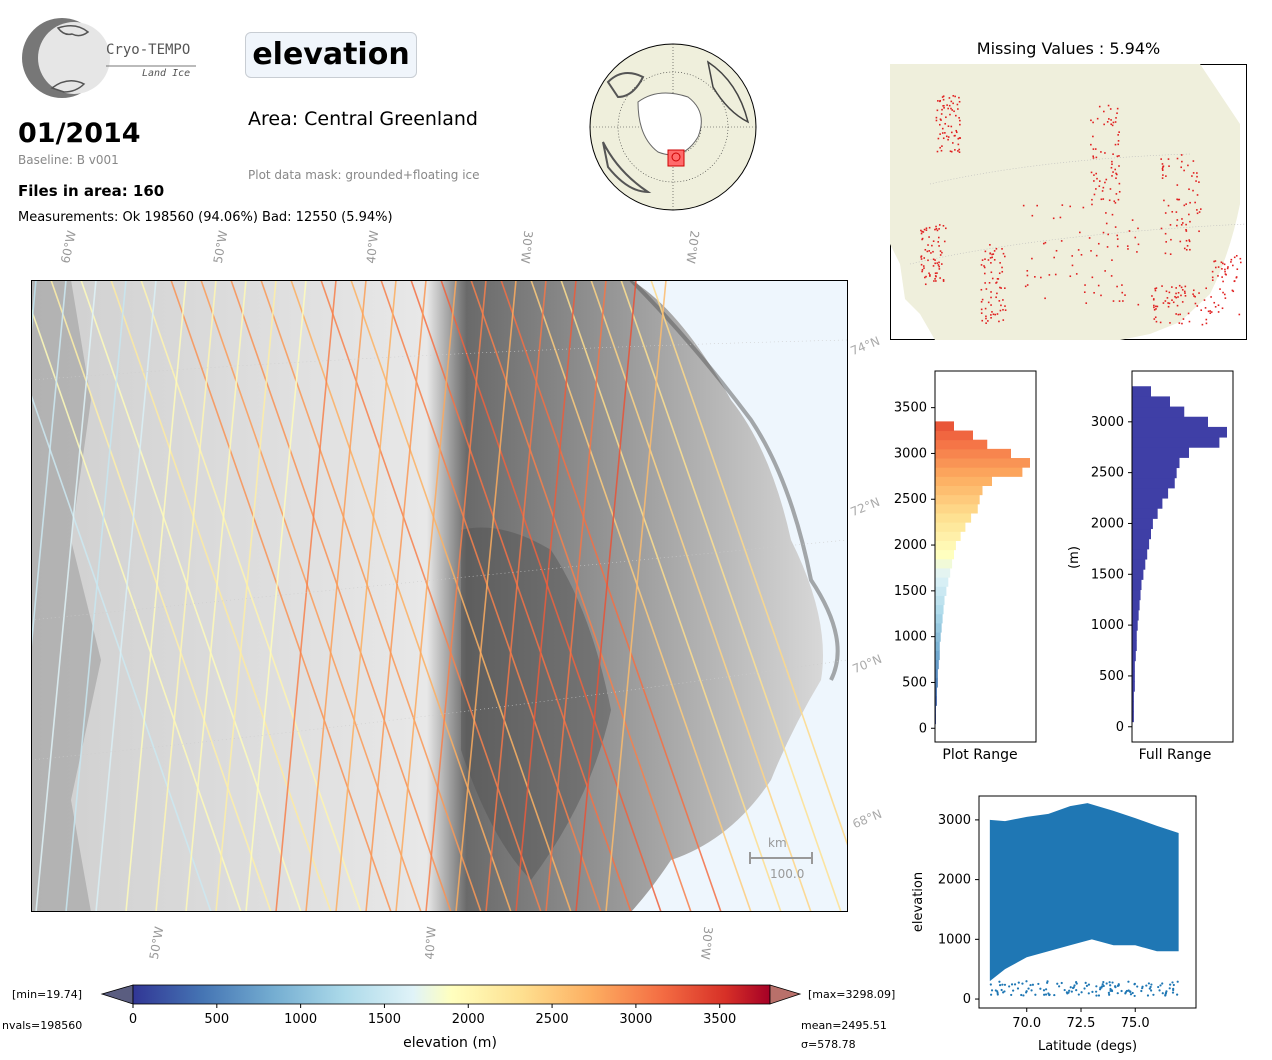 This screenshot has height=1060, width=1272. Describe the element at coordinates (844, 1025) in the screenshot. I see `mean-label: mean=2495.51` at that location.